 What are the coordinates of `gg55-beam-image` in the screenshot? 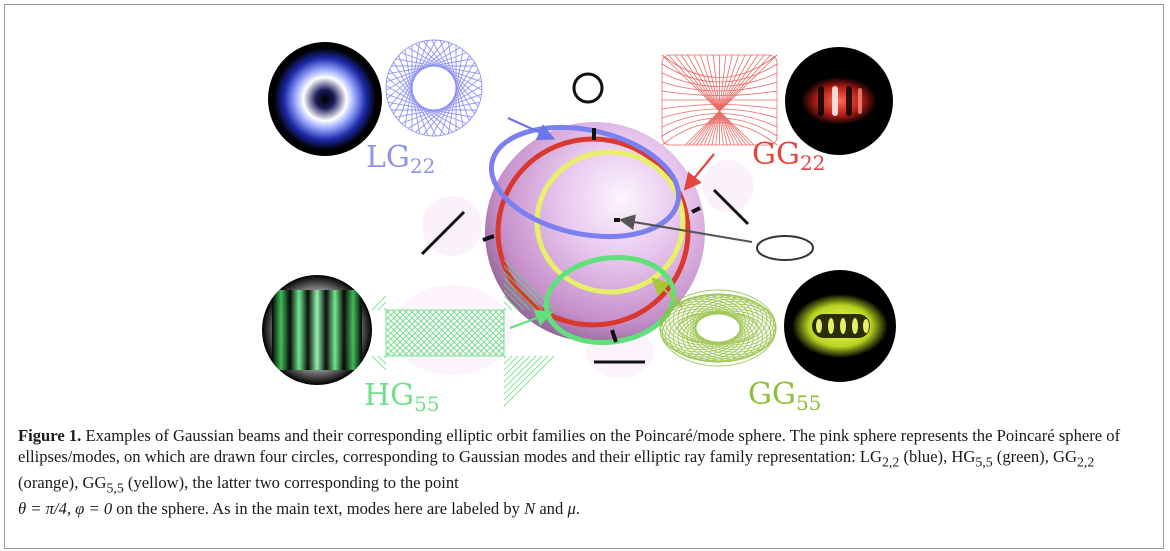 It's located at (840, 326).